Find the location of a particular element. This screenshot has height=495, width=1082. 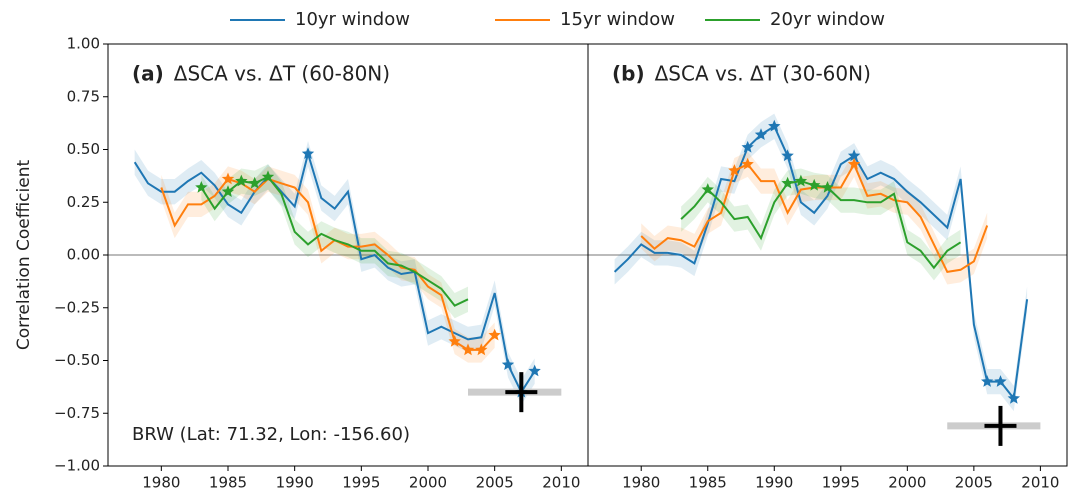

y-tick-label: 0.25 is located at coordinates (83, 202).